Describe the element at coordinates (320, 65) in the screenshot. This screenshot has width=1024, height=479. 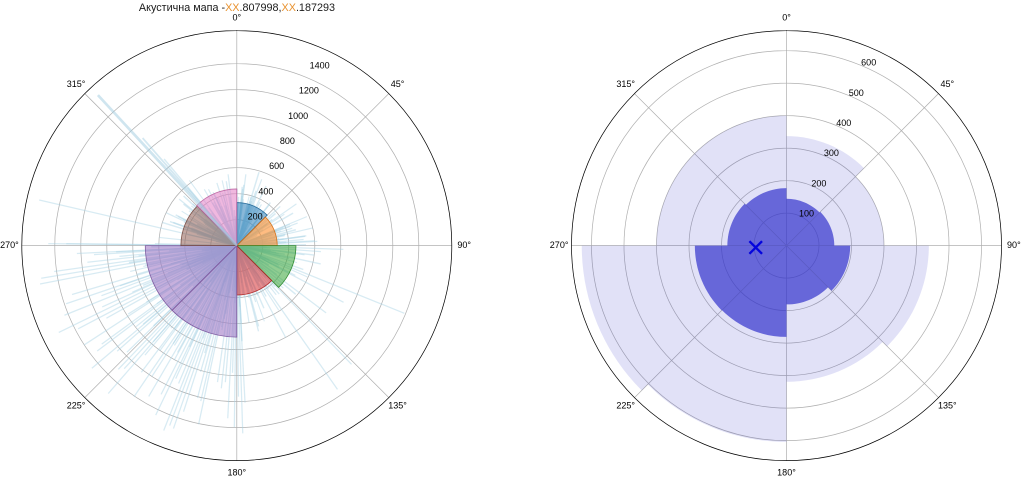
I see `svg-text: 1400` at that location.